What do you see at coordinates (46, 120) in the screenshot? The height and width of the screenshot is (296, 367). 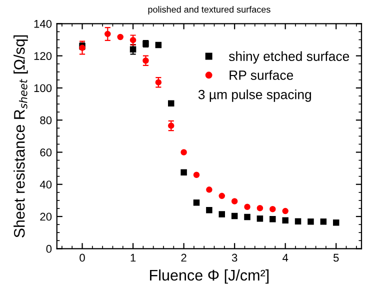 I see `y-tick-label: 80` at bounding box center [46, 120].